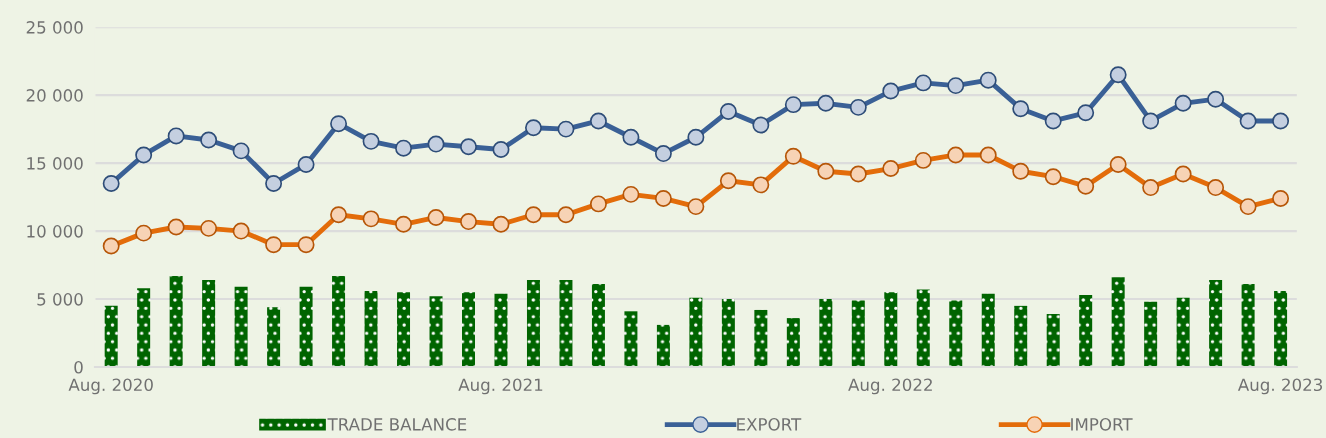 This screenshot has width=1326, height=438. I want to click on legend-label: TRADE BALANCE, so click(397, 424).